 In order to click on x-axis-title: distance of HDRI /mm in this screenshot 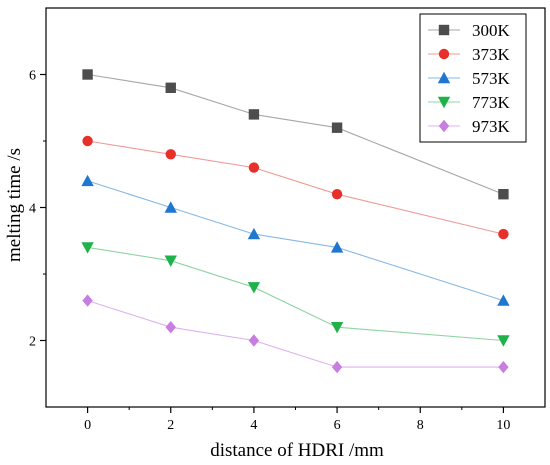, I will do `click(297, 450)`.